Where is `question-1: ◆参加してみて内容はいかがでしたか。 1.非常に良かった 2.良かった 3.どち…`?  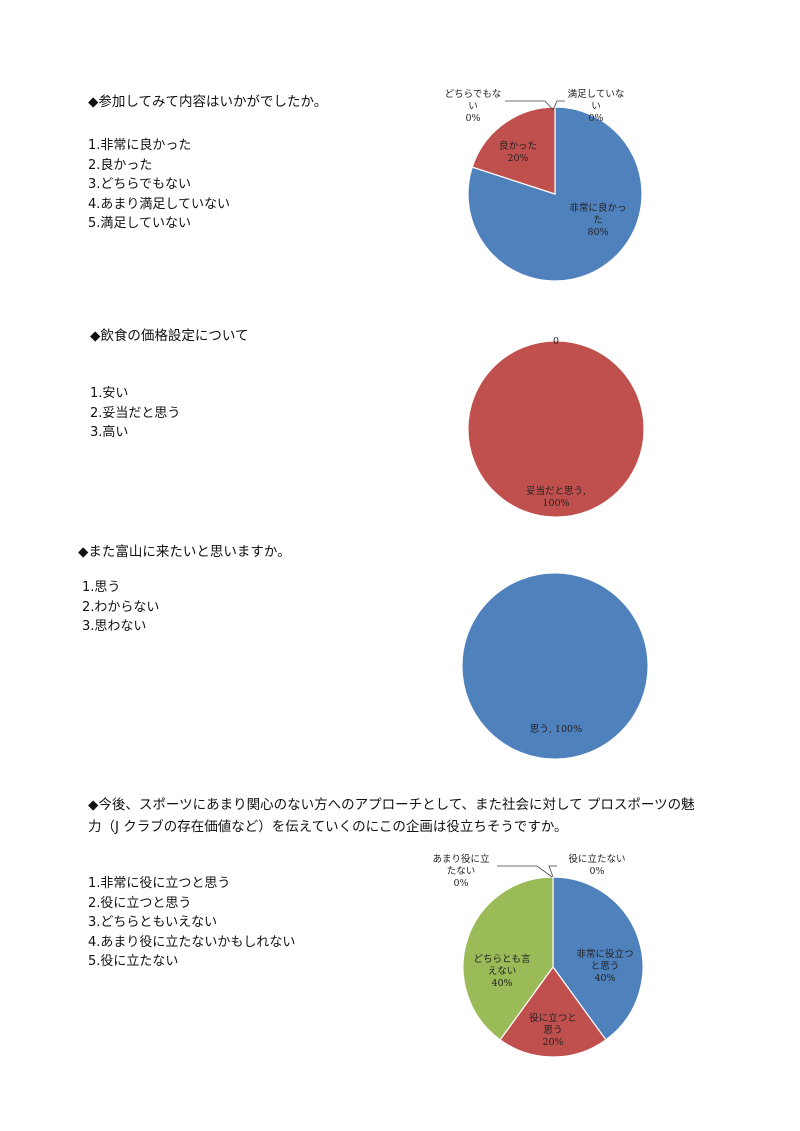
question-1: ◆参加してみて内容はいかがでしたか。 1.非常に良かった 2.良かった 3.どち… is located at coordinates (207, 163).